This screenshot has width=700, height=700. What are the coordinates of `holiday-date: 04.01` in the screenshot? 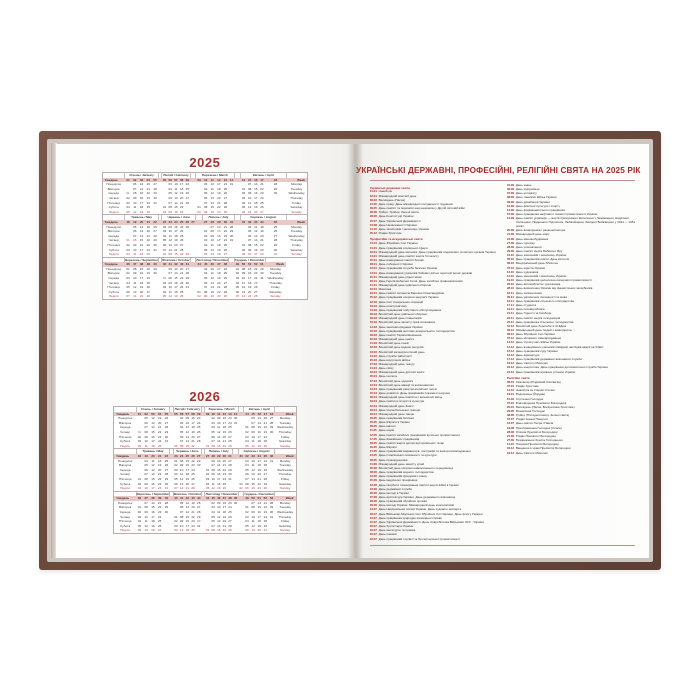 It's located at (373, 255).